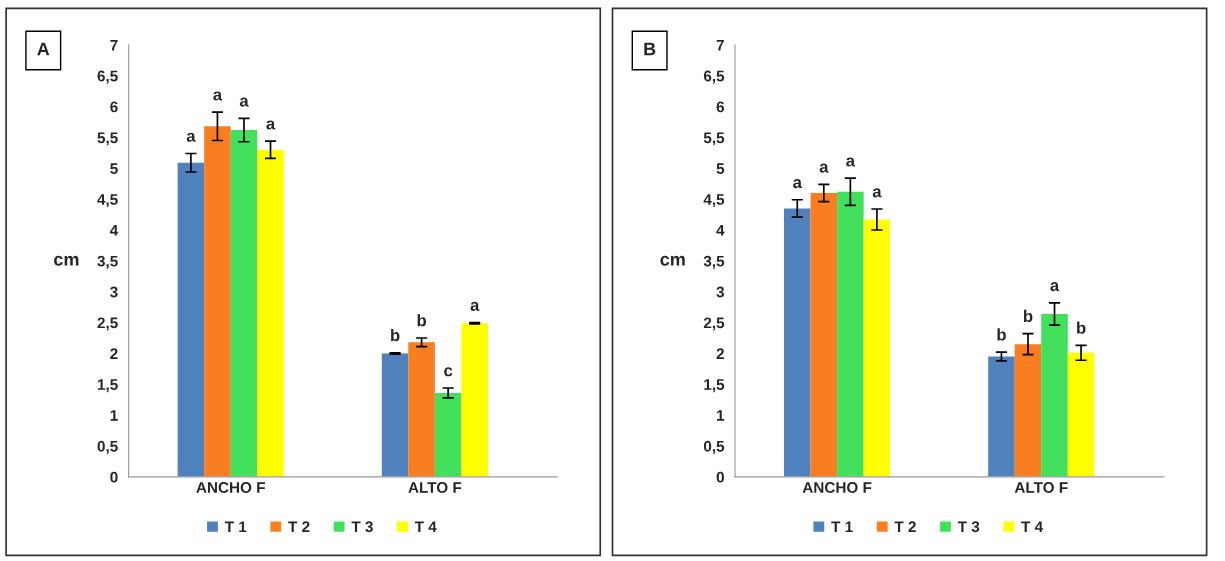 The width and height of the screenshot is (1225, 561). What do you see at coordinates (43, 49) in the screenshot?
I see `text: A` at bounding box center [43, 49].